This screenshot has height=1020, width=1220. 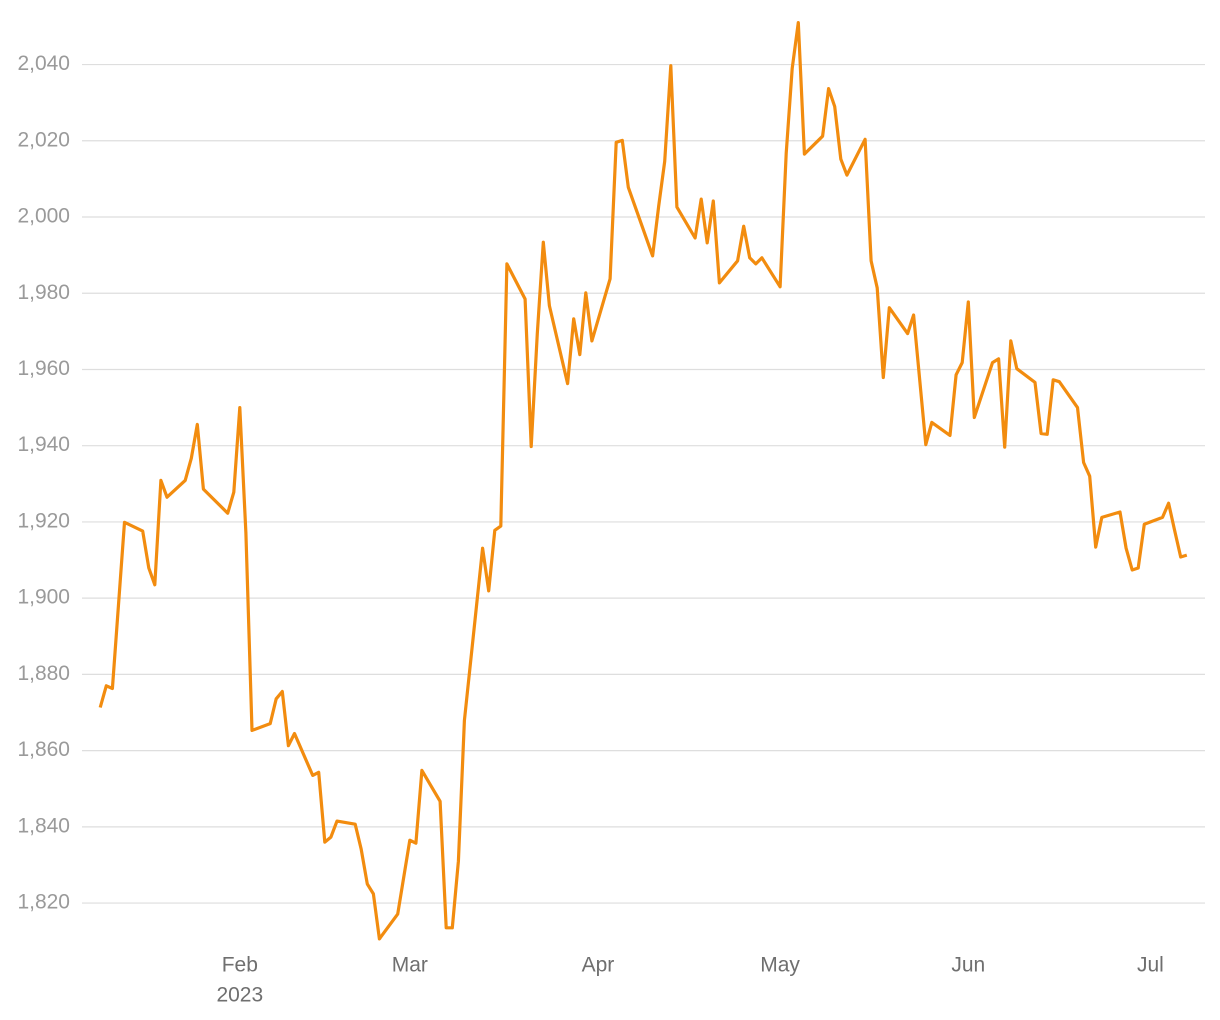 What do you see at coordinates (43, 139) in the screenshot?
I see `y-tick-label: 2,020` at bounding box center [43, 139].